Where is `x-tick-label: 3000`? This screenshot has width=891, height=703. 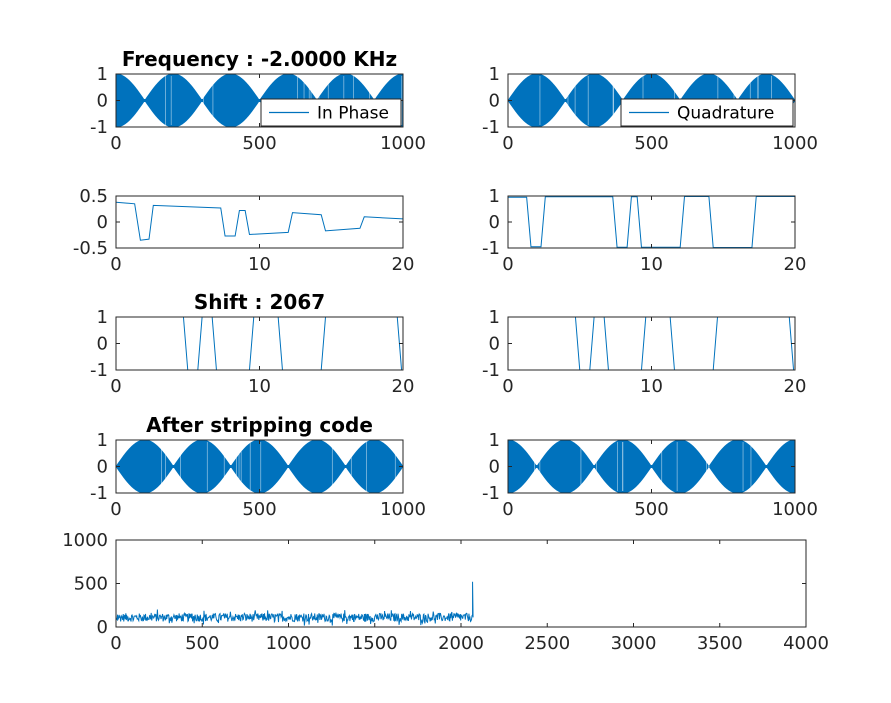
x-tick-label: 3000 is located at coordinates (634, 643).